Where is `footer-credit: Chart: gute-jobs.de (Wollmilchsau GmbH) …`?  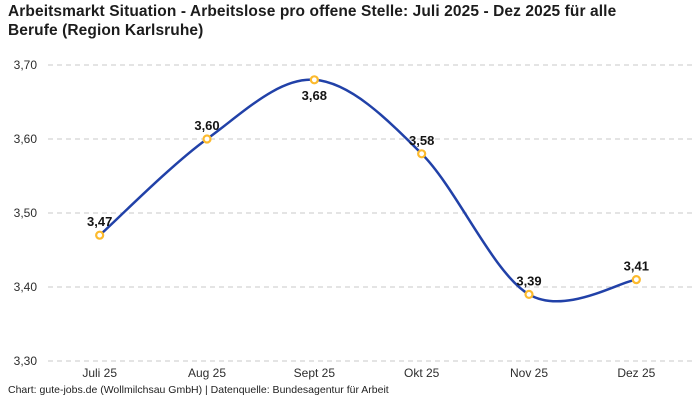
footer-credit: Chart: gute-jobs.de (Wollmilchsau GmbH) … is located at coordinates (198, 390).